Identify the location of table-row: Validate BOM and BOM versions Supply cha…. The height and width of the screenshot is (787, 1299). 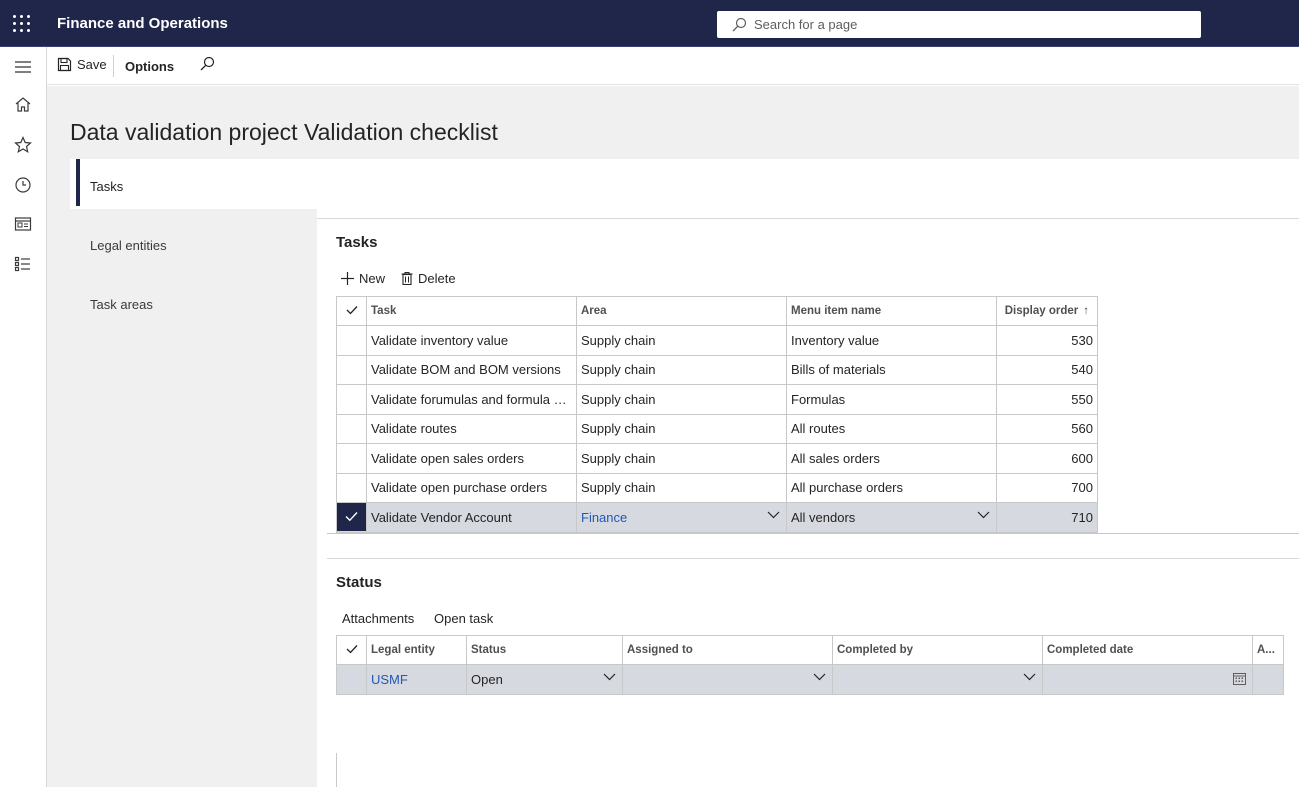
(717, 369).